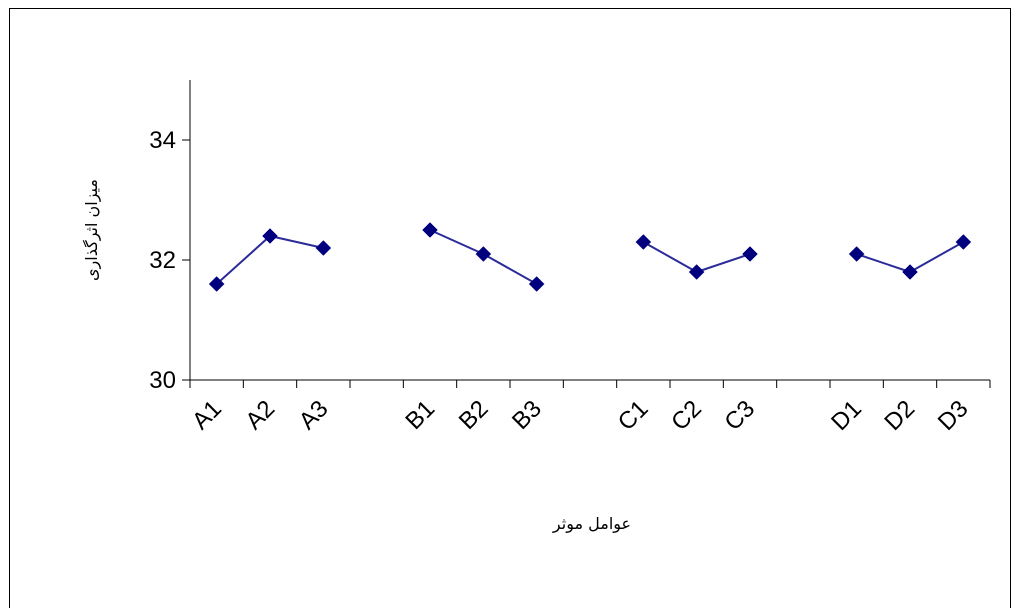  What do you see at coordinates (474, 415) in the screenshot?
I see `x-category-label: B2` at bounding box center [474, 415].